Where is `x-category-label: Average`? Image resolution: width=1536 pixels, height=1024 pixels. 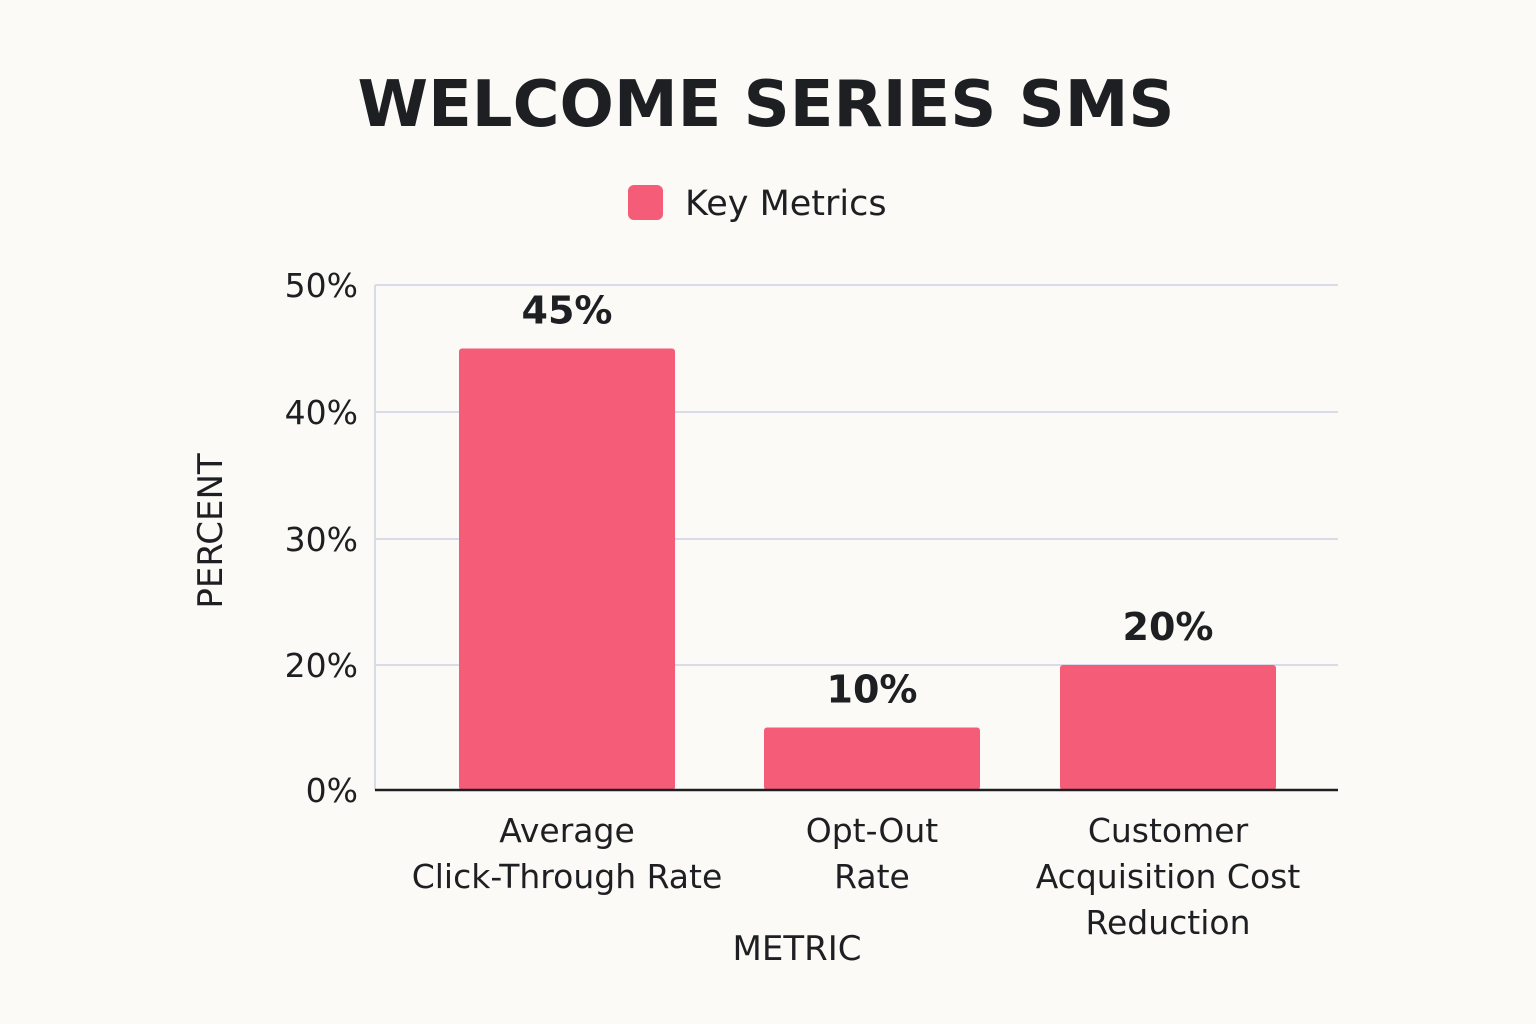
x-category-label: Average is located at coordinates (567, 830).